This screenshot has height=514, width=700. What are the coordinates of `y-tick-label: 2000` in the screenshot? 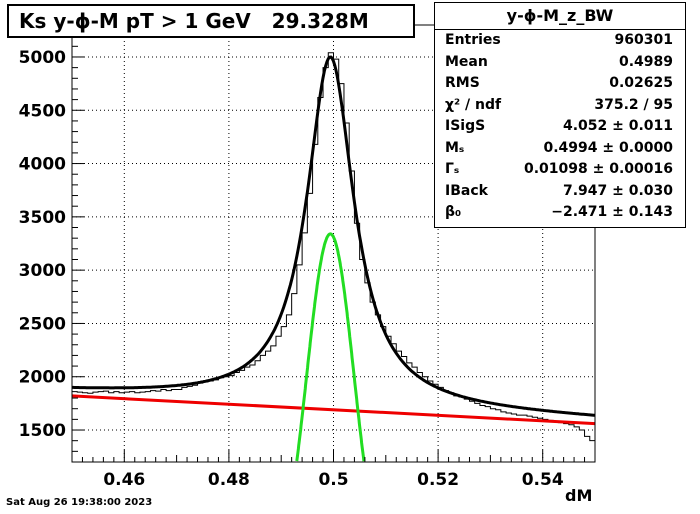 It's located at (42, 378).